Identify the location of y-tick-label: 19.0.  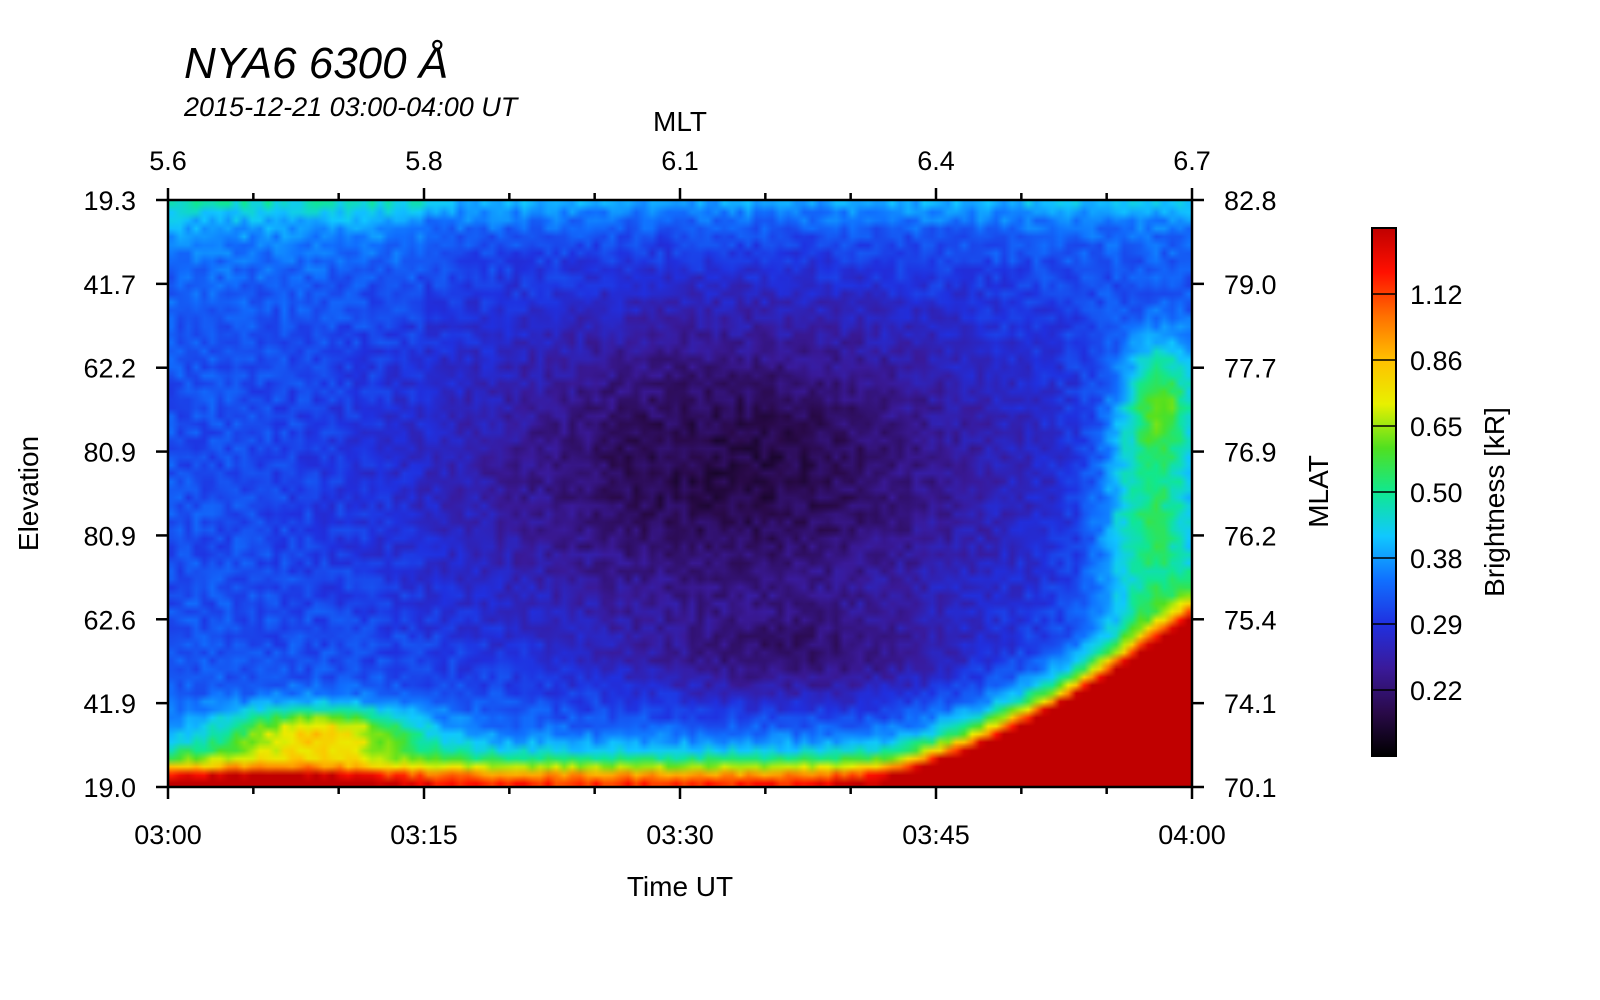
(109, 788).